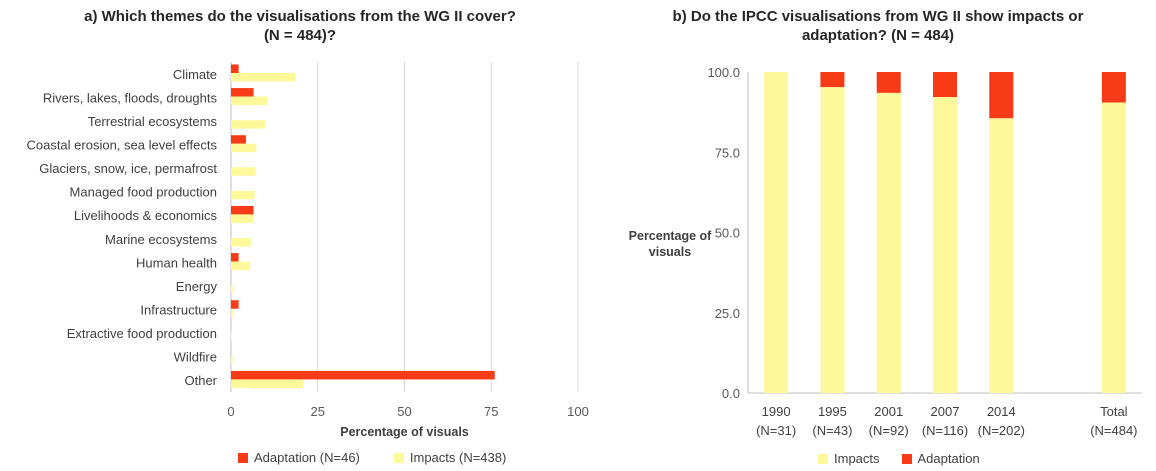 Image resolution: width=1156 pixels, height=471 pixels. I want to click on category-label: Glaciers, snow, ice, permafrost, so click(128, 168).